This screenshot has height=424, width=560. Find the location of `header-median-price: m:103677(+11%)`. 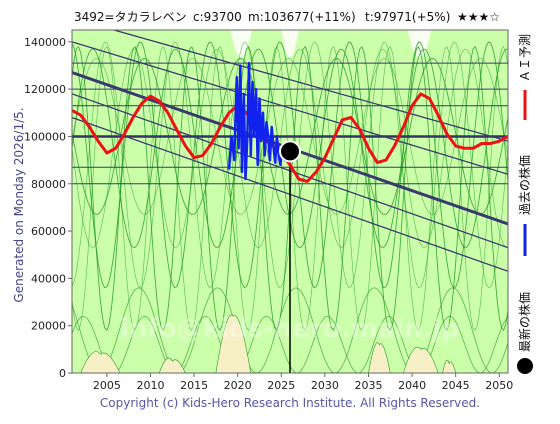

header-median-price: m:103677(+11%) is located at coordinates (302, 17).